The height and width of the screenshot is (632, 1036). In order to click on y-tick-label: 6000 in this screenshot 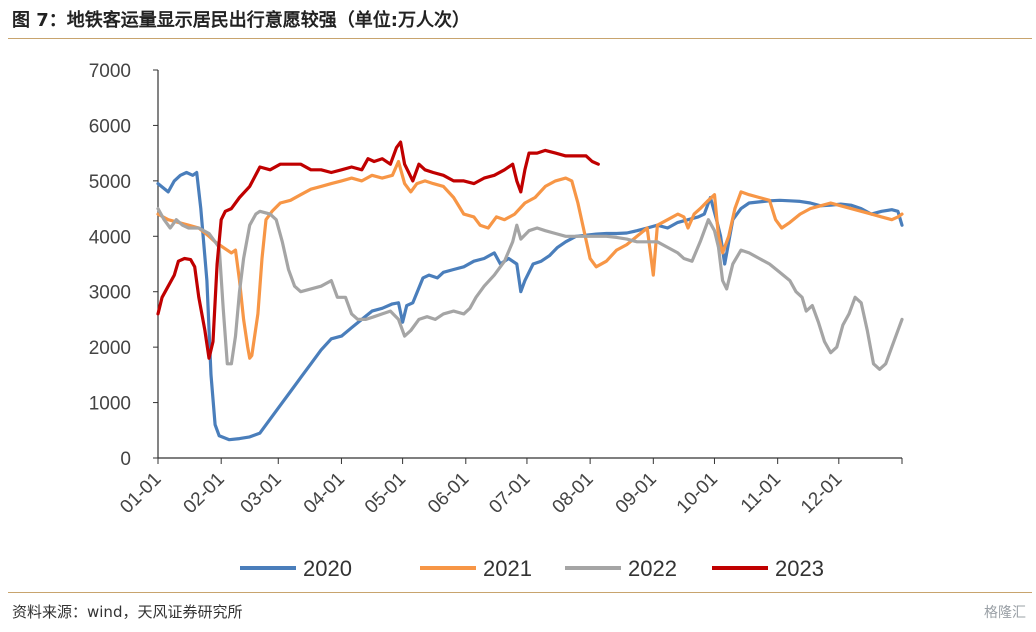, I will do `click(110, 126)`.